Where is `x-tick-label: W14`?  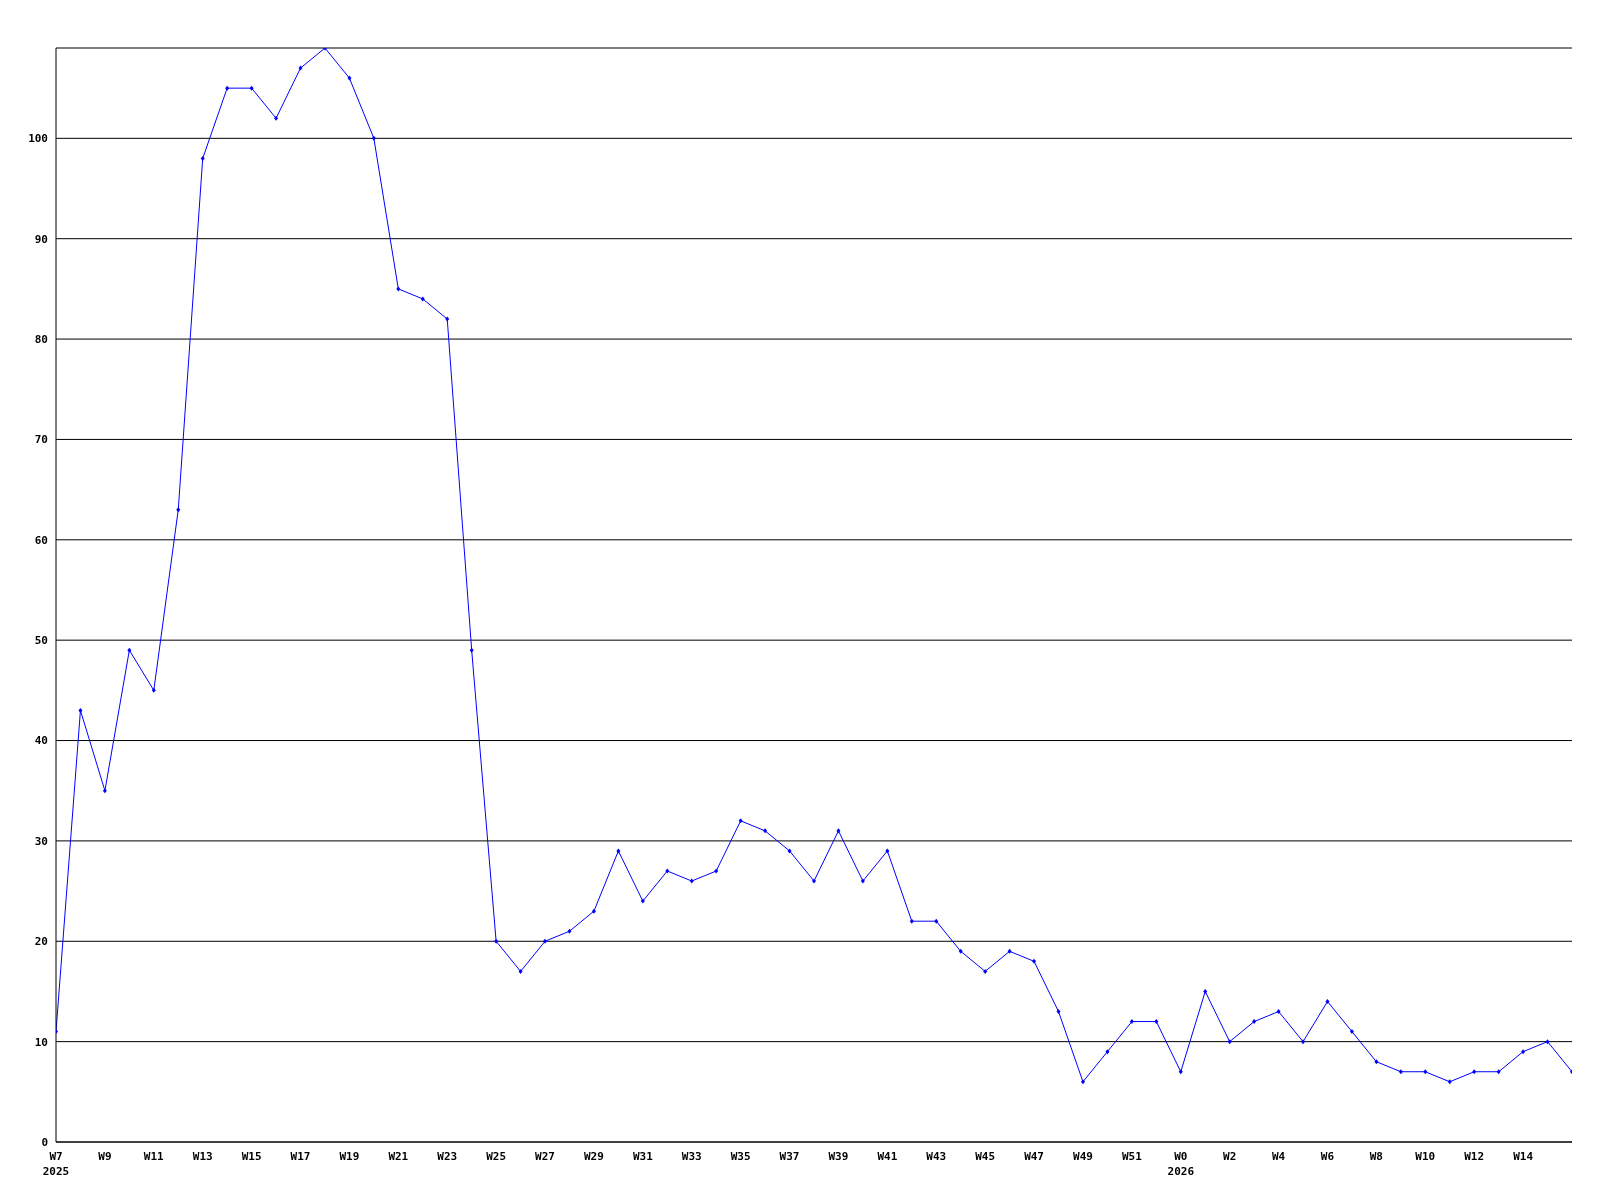 x-tick-label: W14 is located at coordinates (1523, 1156).